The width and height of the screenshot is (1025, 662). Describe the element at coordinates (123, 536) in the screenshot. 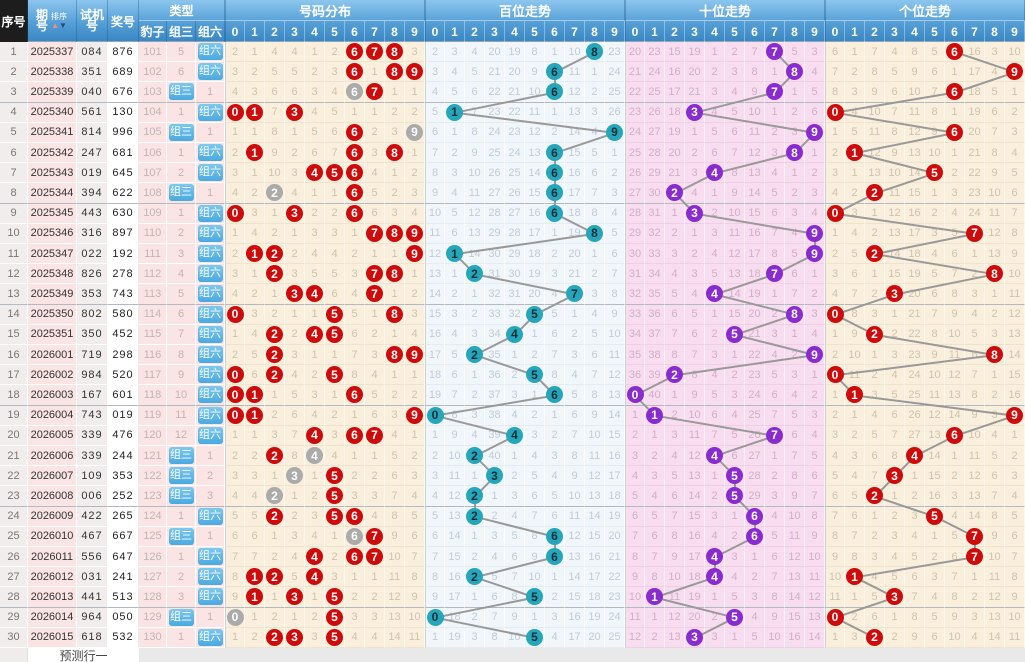

I see `prize-cell: 667` at that location.